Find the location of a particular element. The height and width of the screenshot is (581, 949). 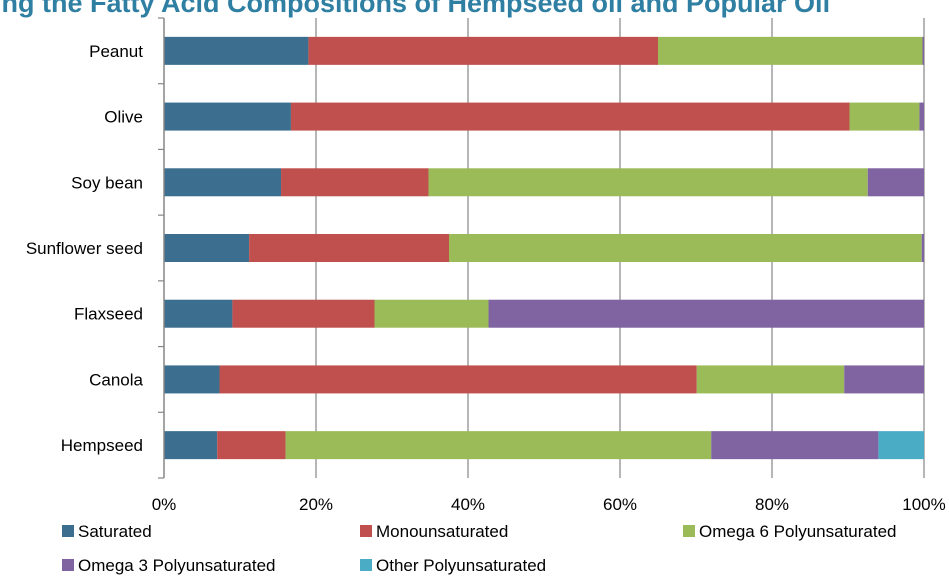

x-tick-label: 0% is located at coordinates (164, 504).